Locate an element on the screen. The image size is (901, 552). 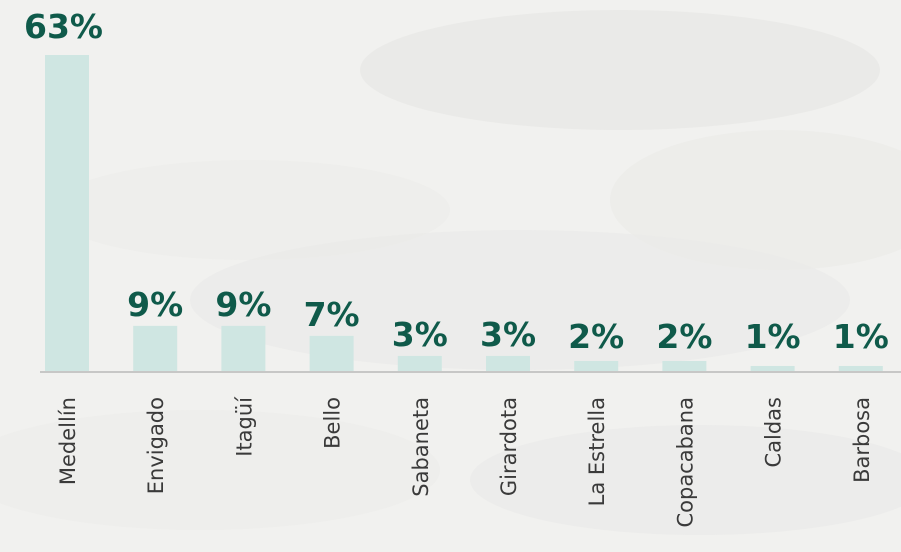
bar-bello is located at coordinates (331, 353).